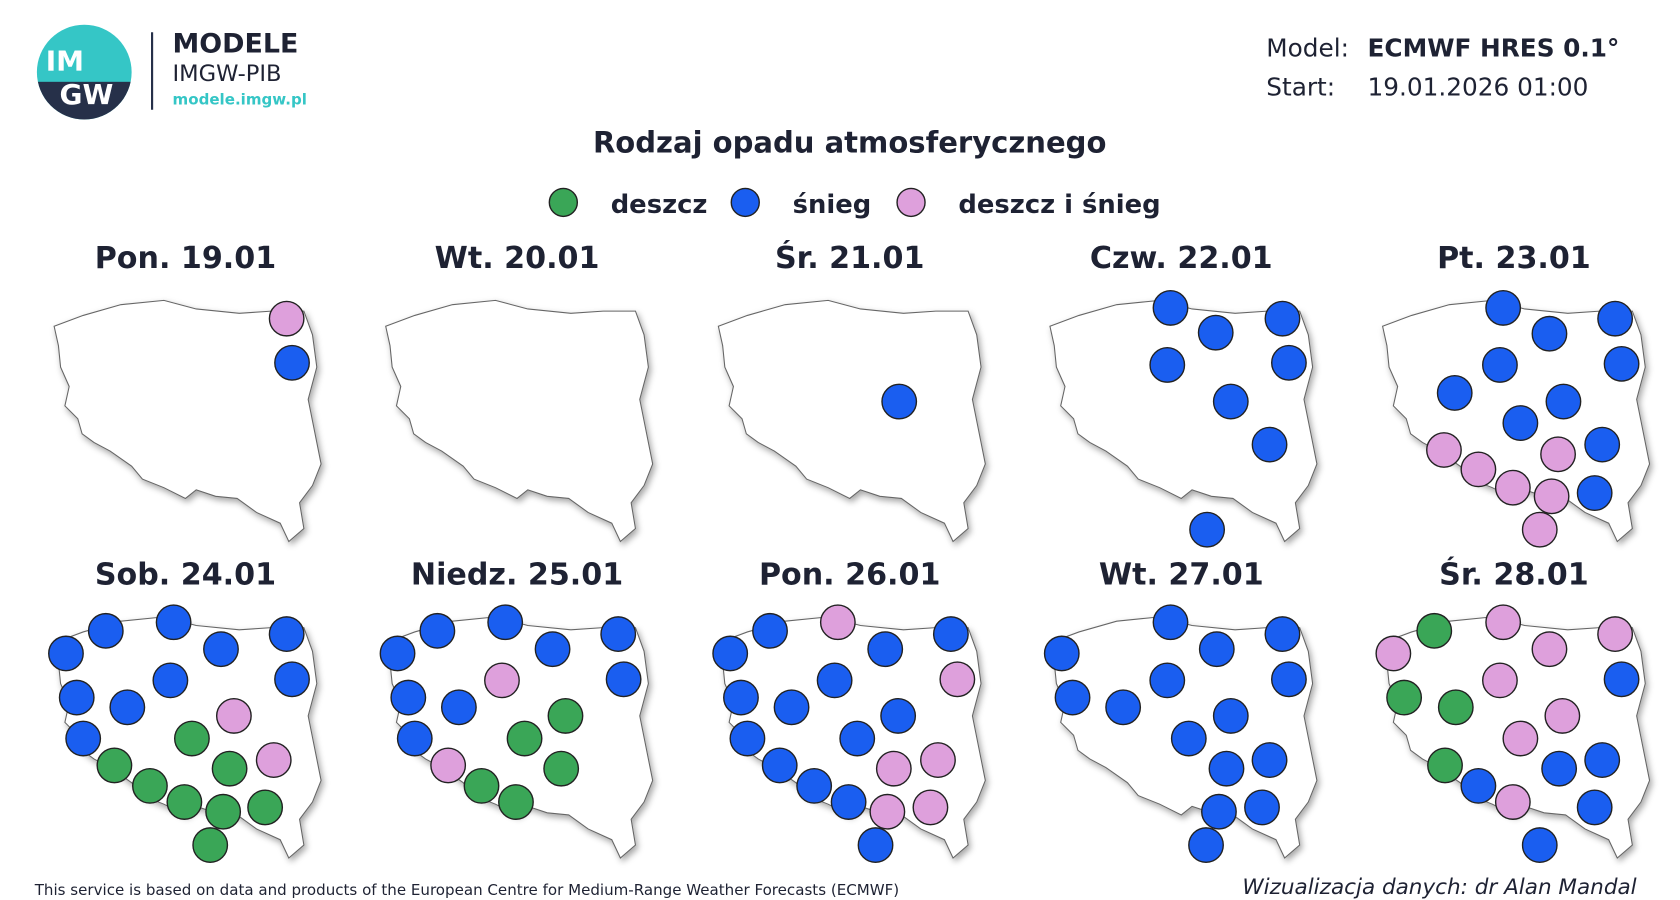 This screenshot has height=900, width=1680. I want to click on legend-label: deszcz i śnieg, so click(1059, 205).